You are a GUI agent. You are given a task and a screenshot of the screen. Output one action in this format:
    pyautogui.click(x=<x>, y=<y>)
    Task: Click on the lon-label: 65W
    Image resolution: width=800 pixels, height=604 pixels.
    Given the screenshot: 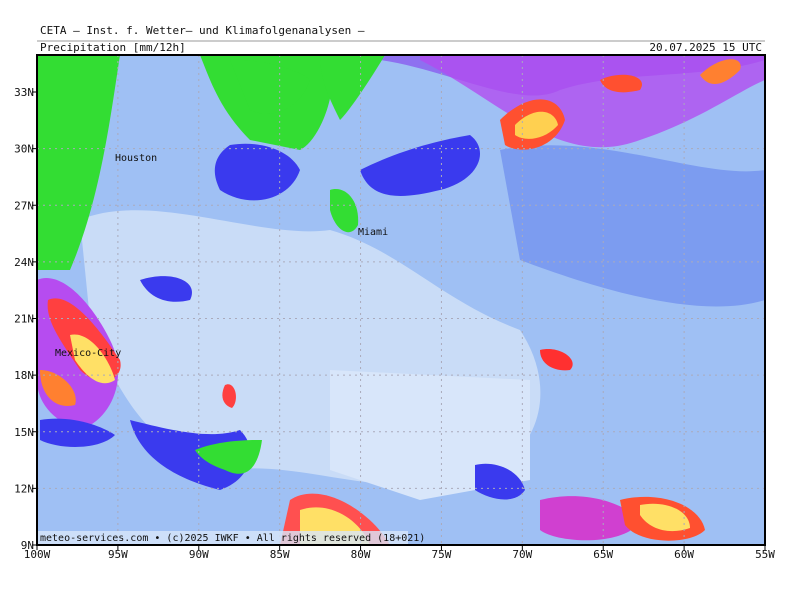 What is the action you would take?
    pyautogui.click(x=603, y=554)
    